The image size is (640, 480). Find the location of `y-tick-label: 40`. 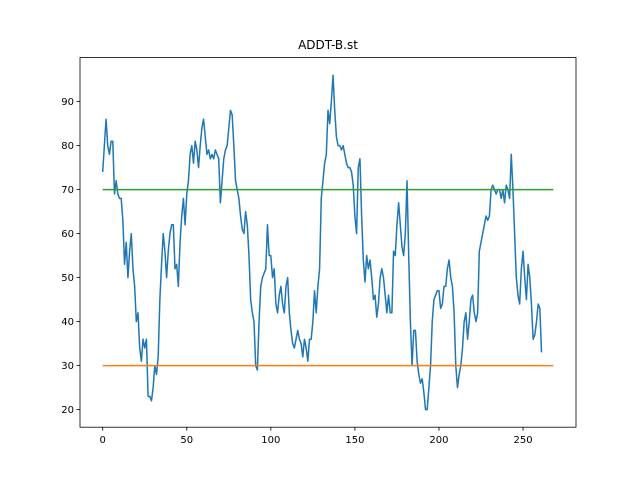

y-tick-label: 40 is located at coordinates (67, 322).